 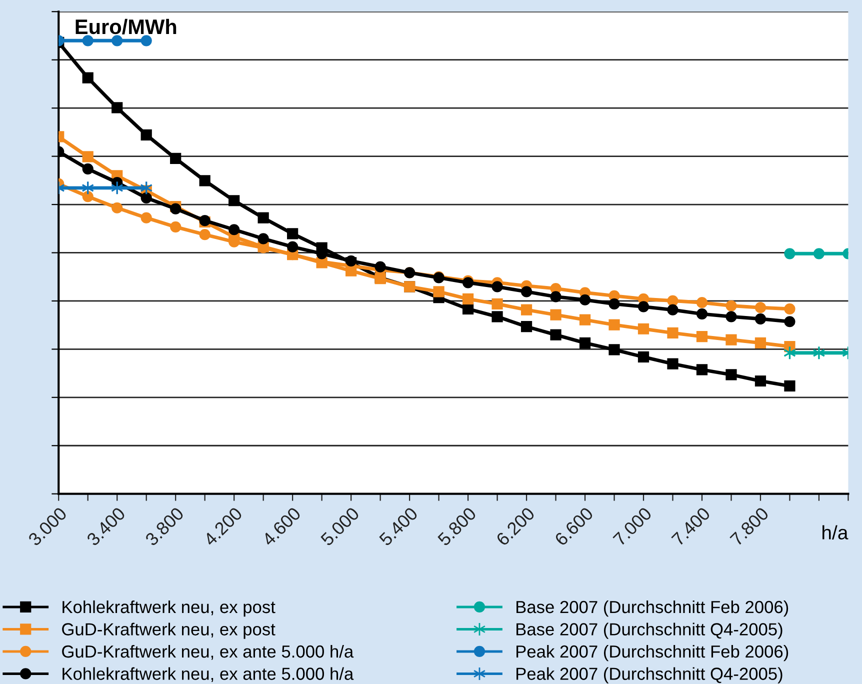 I want to click on y-axis-title: Euro/MWh, so click(x=126, y=26).